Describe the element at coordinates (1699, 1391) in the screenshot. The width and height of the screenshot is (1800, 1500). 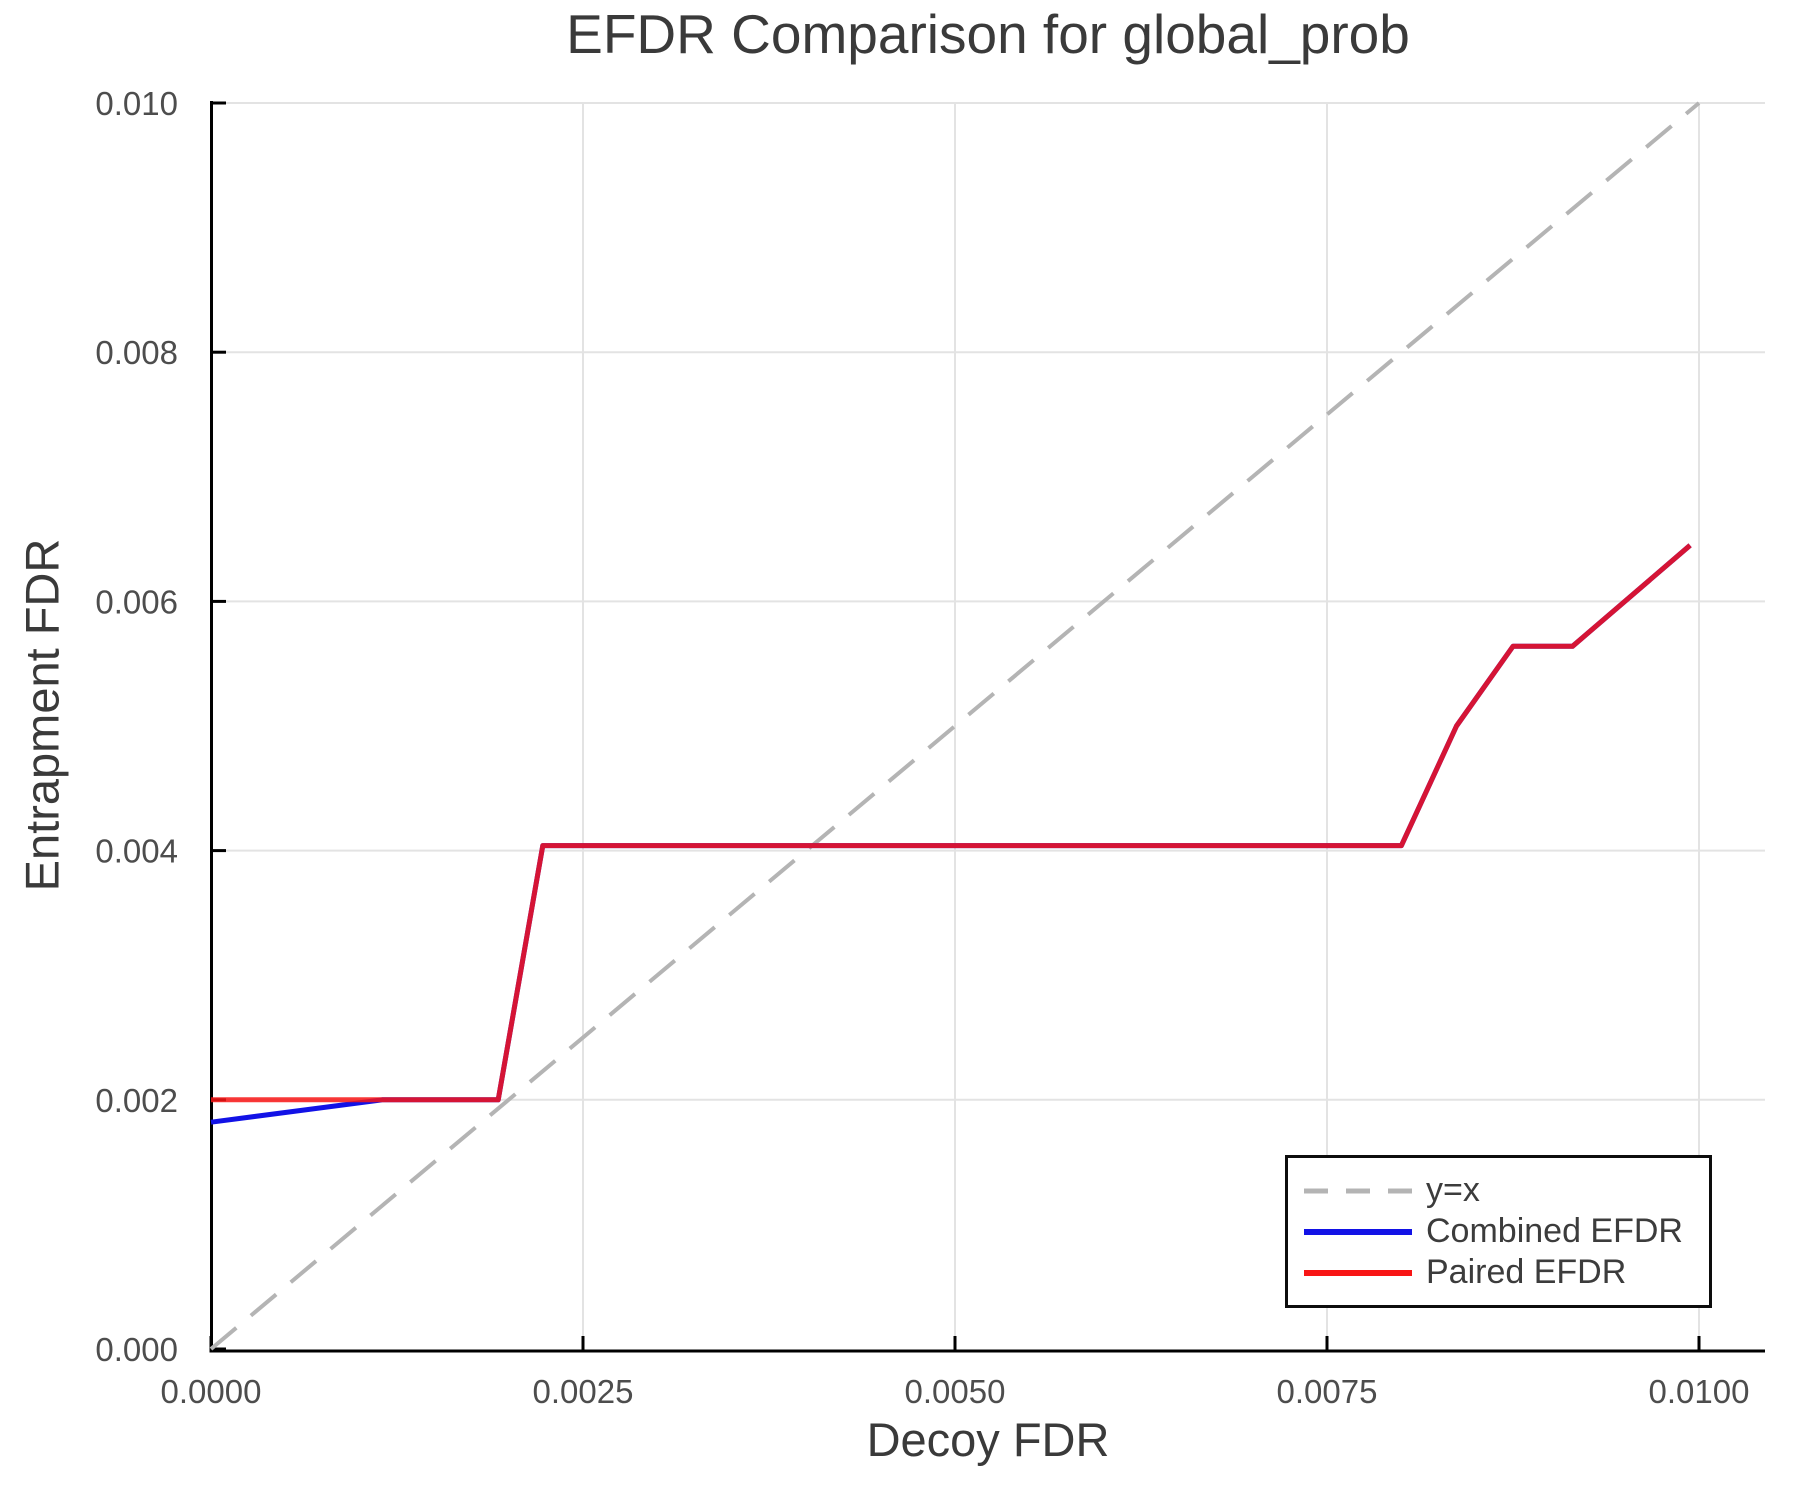
I see `x-tick-label: 0.0100` at that location.